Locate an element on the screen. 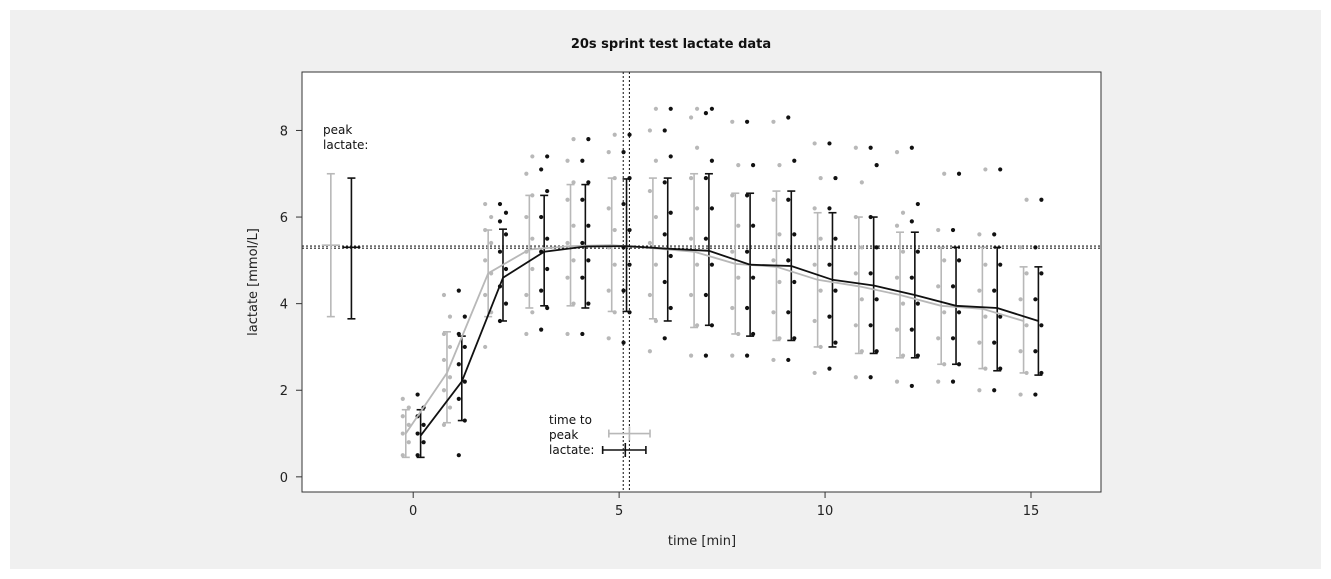 The image size is (1331, 579). annotations: peak lactate: time to peak lactate: is located at coordinates (486, 290).